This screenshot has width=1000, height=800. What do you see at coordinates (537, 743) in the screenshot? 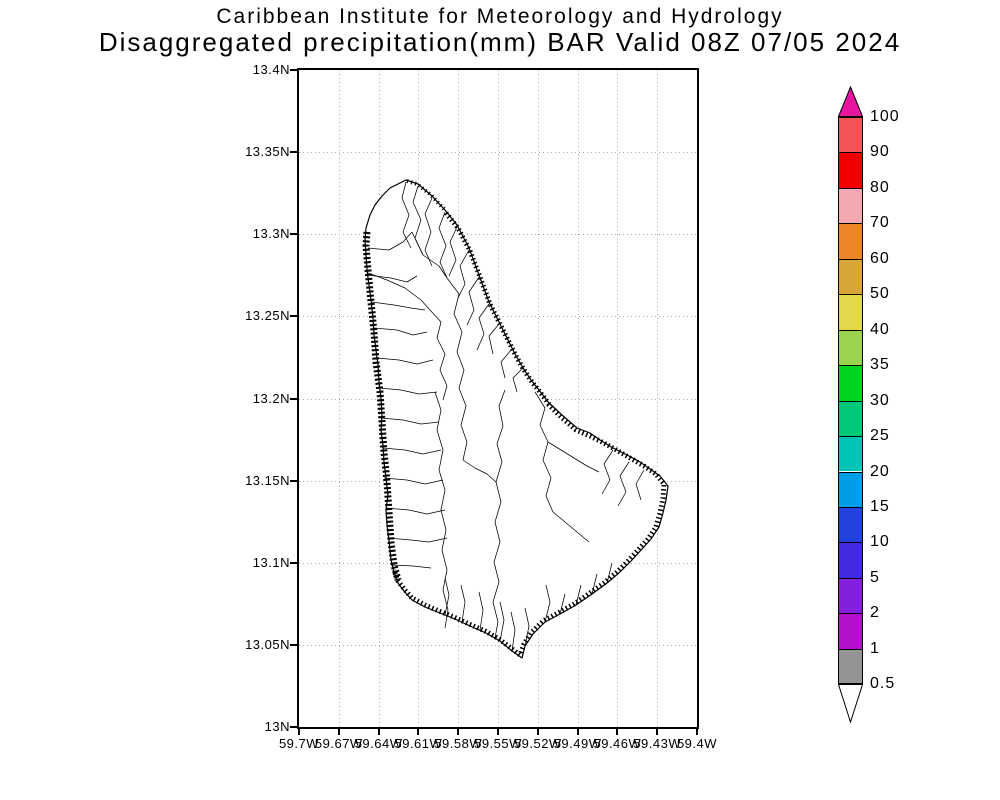
I see `x-axis-label: 59.52W` at bounding box center [537, 743].